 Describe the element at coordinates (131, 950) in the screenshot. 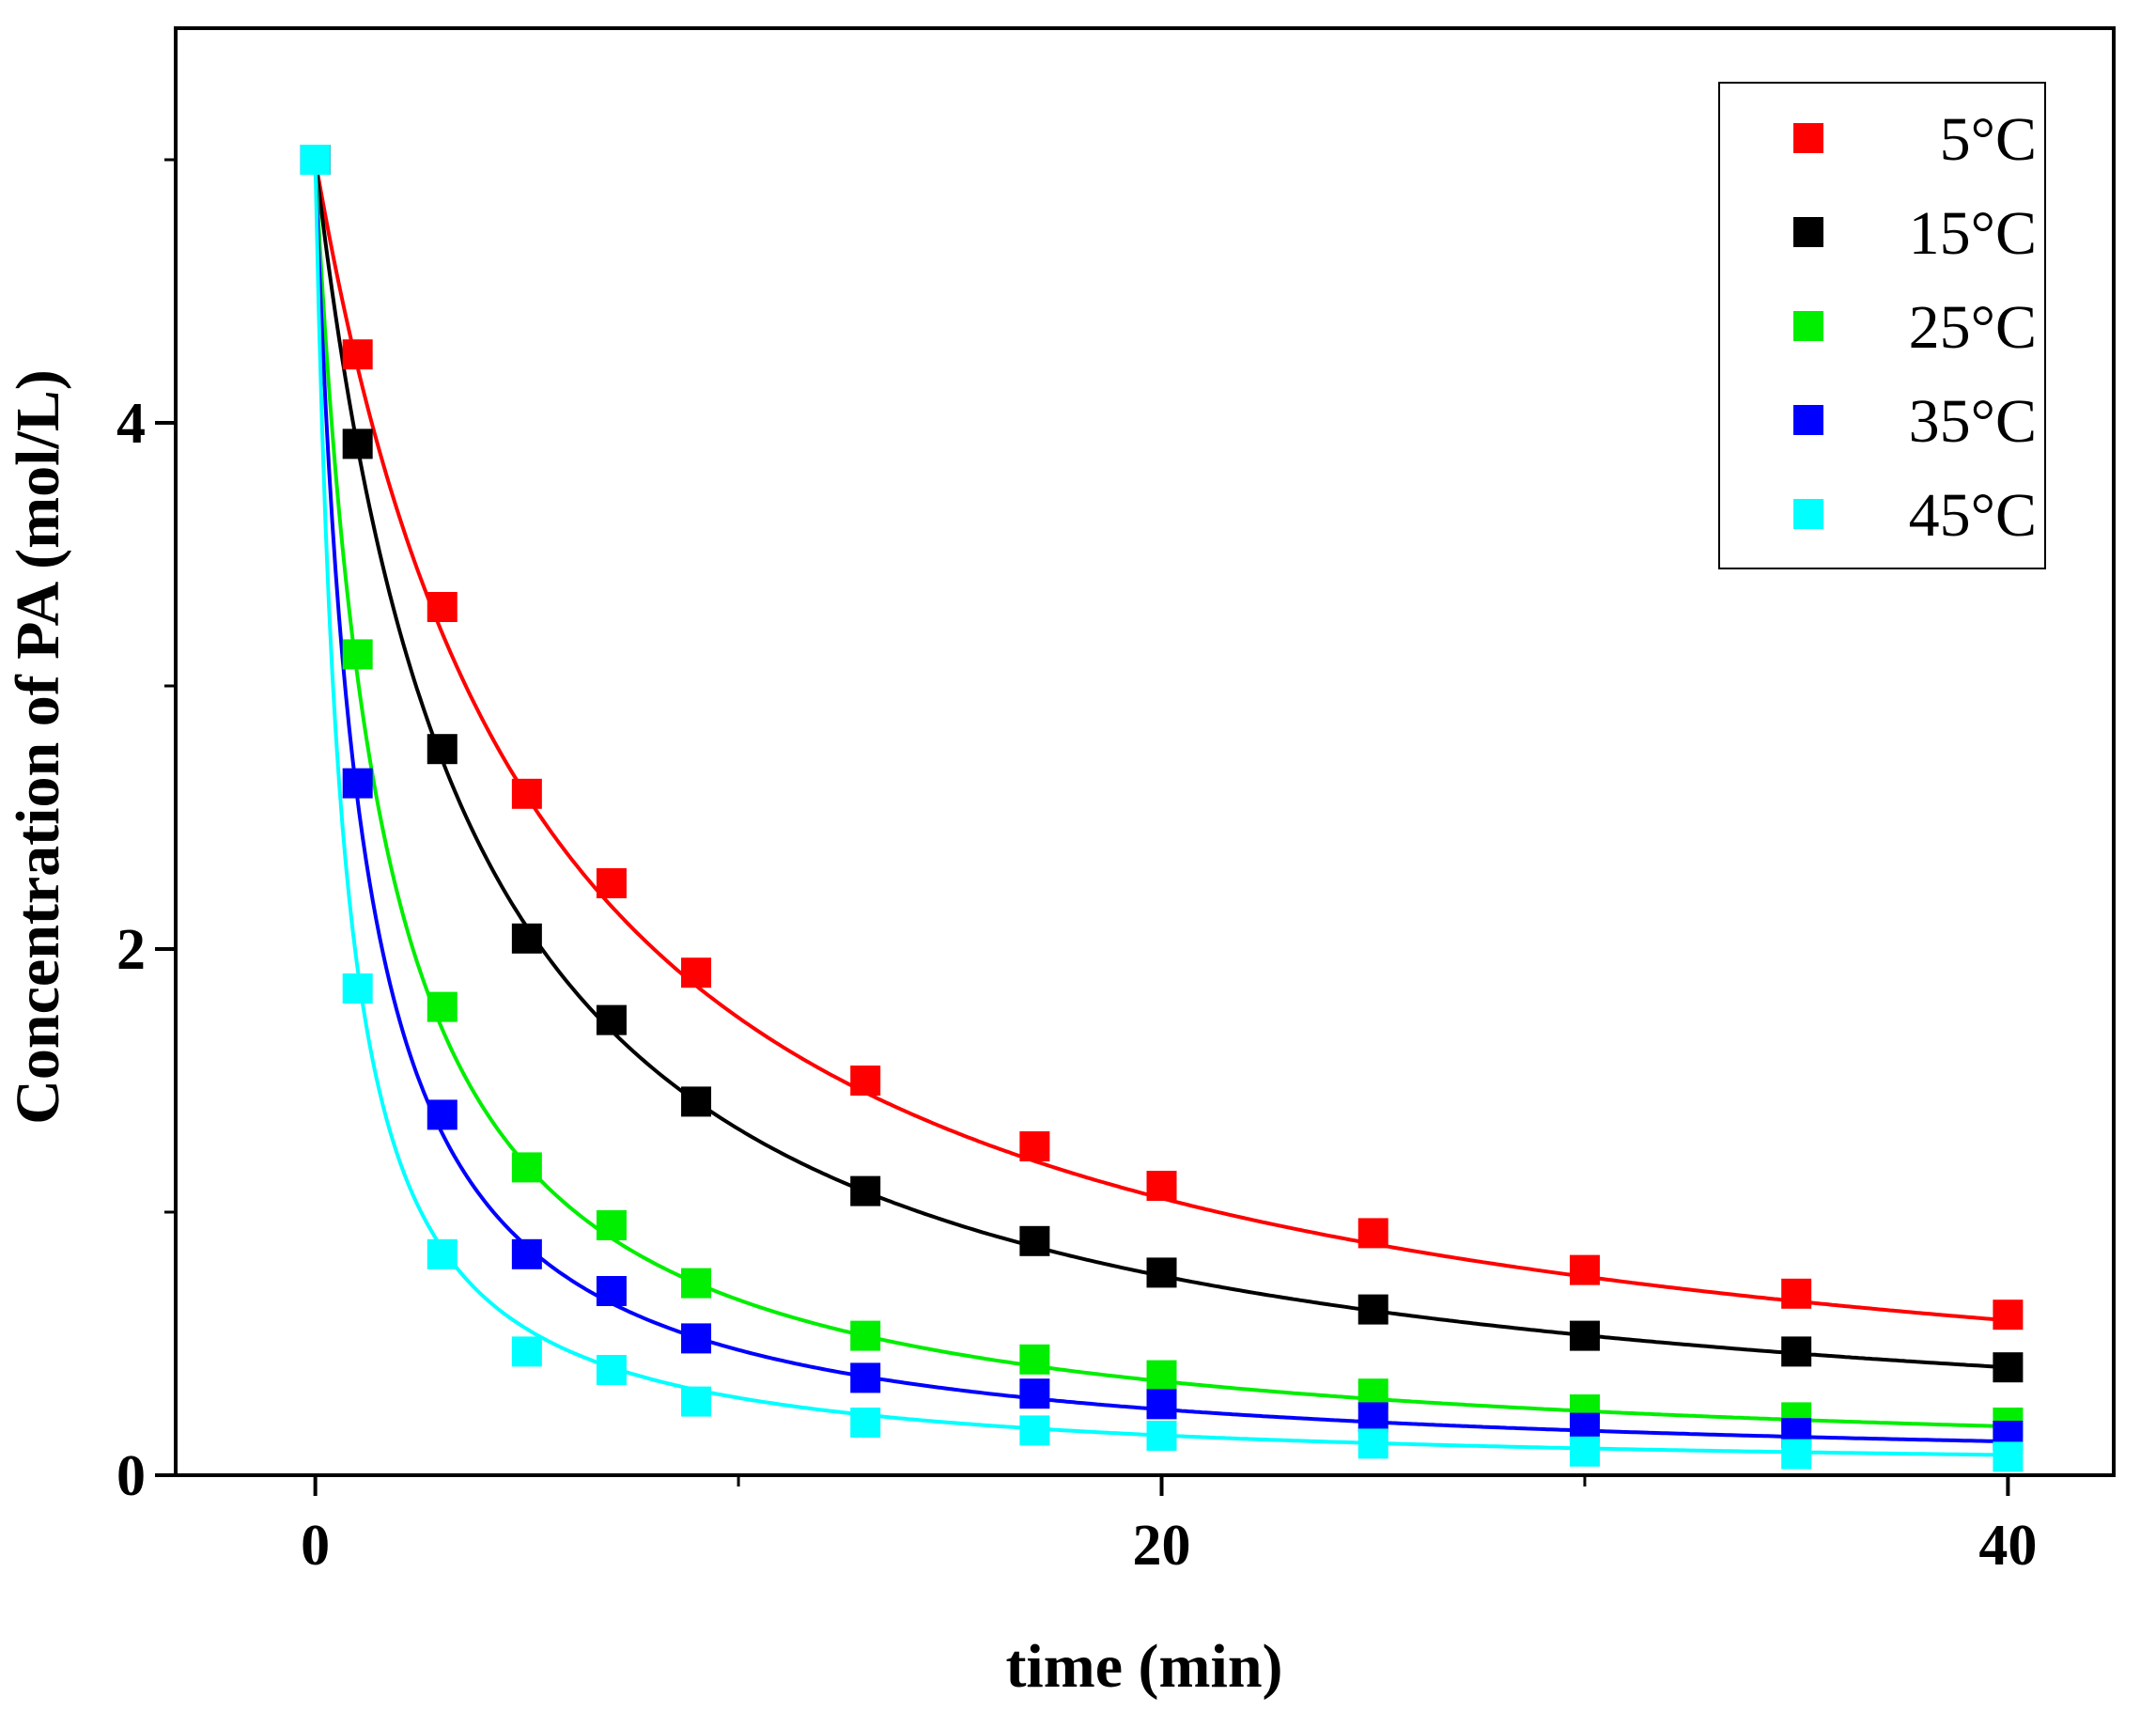

I see `y-tick-label: 2` at that location.